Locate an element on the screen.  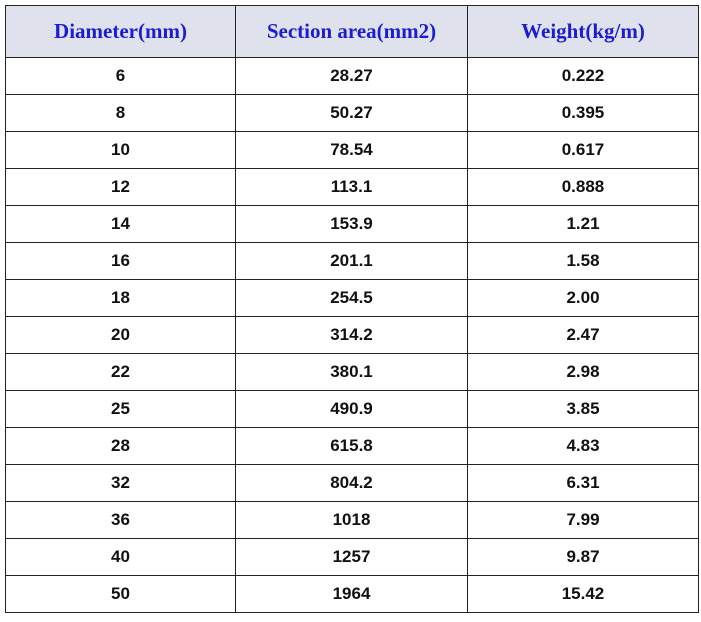
table-cell: 18 is located at coordinates (120, 298).